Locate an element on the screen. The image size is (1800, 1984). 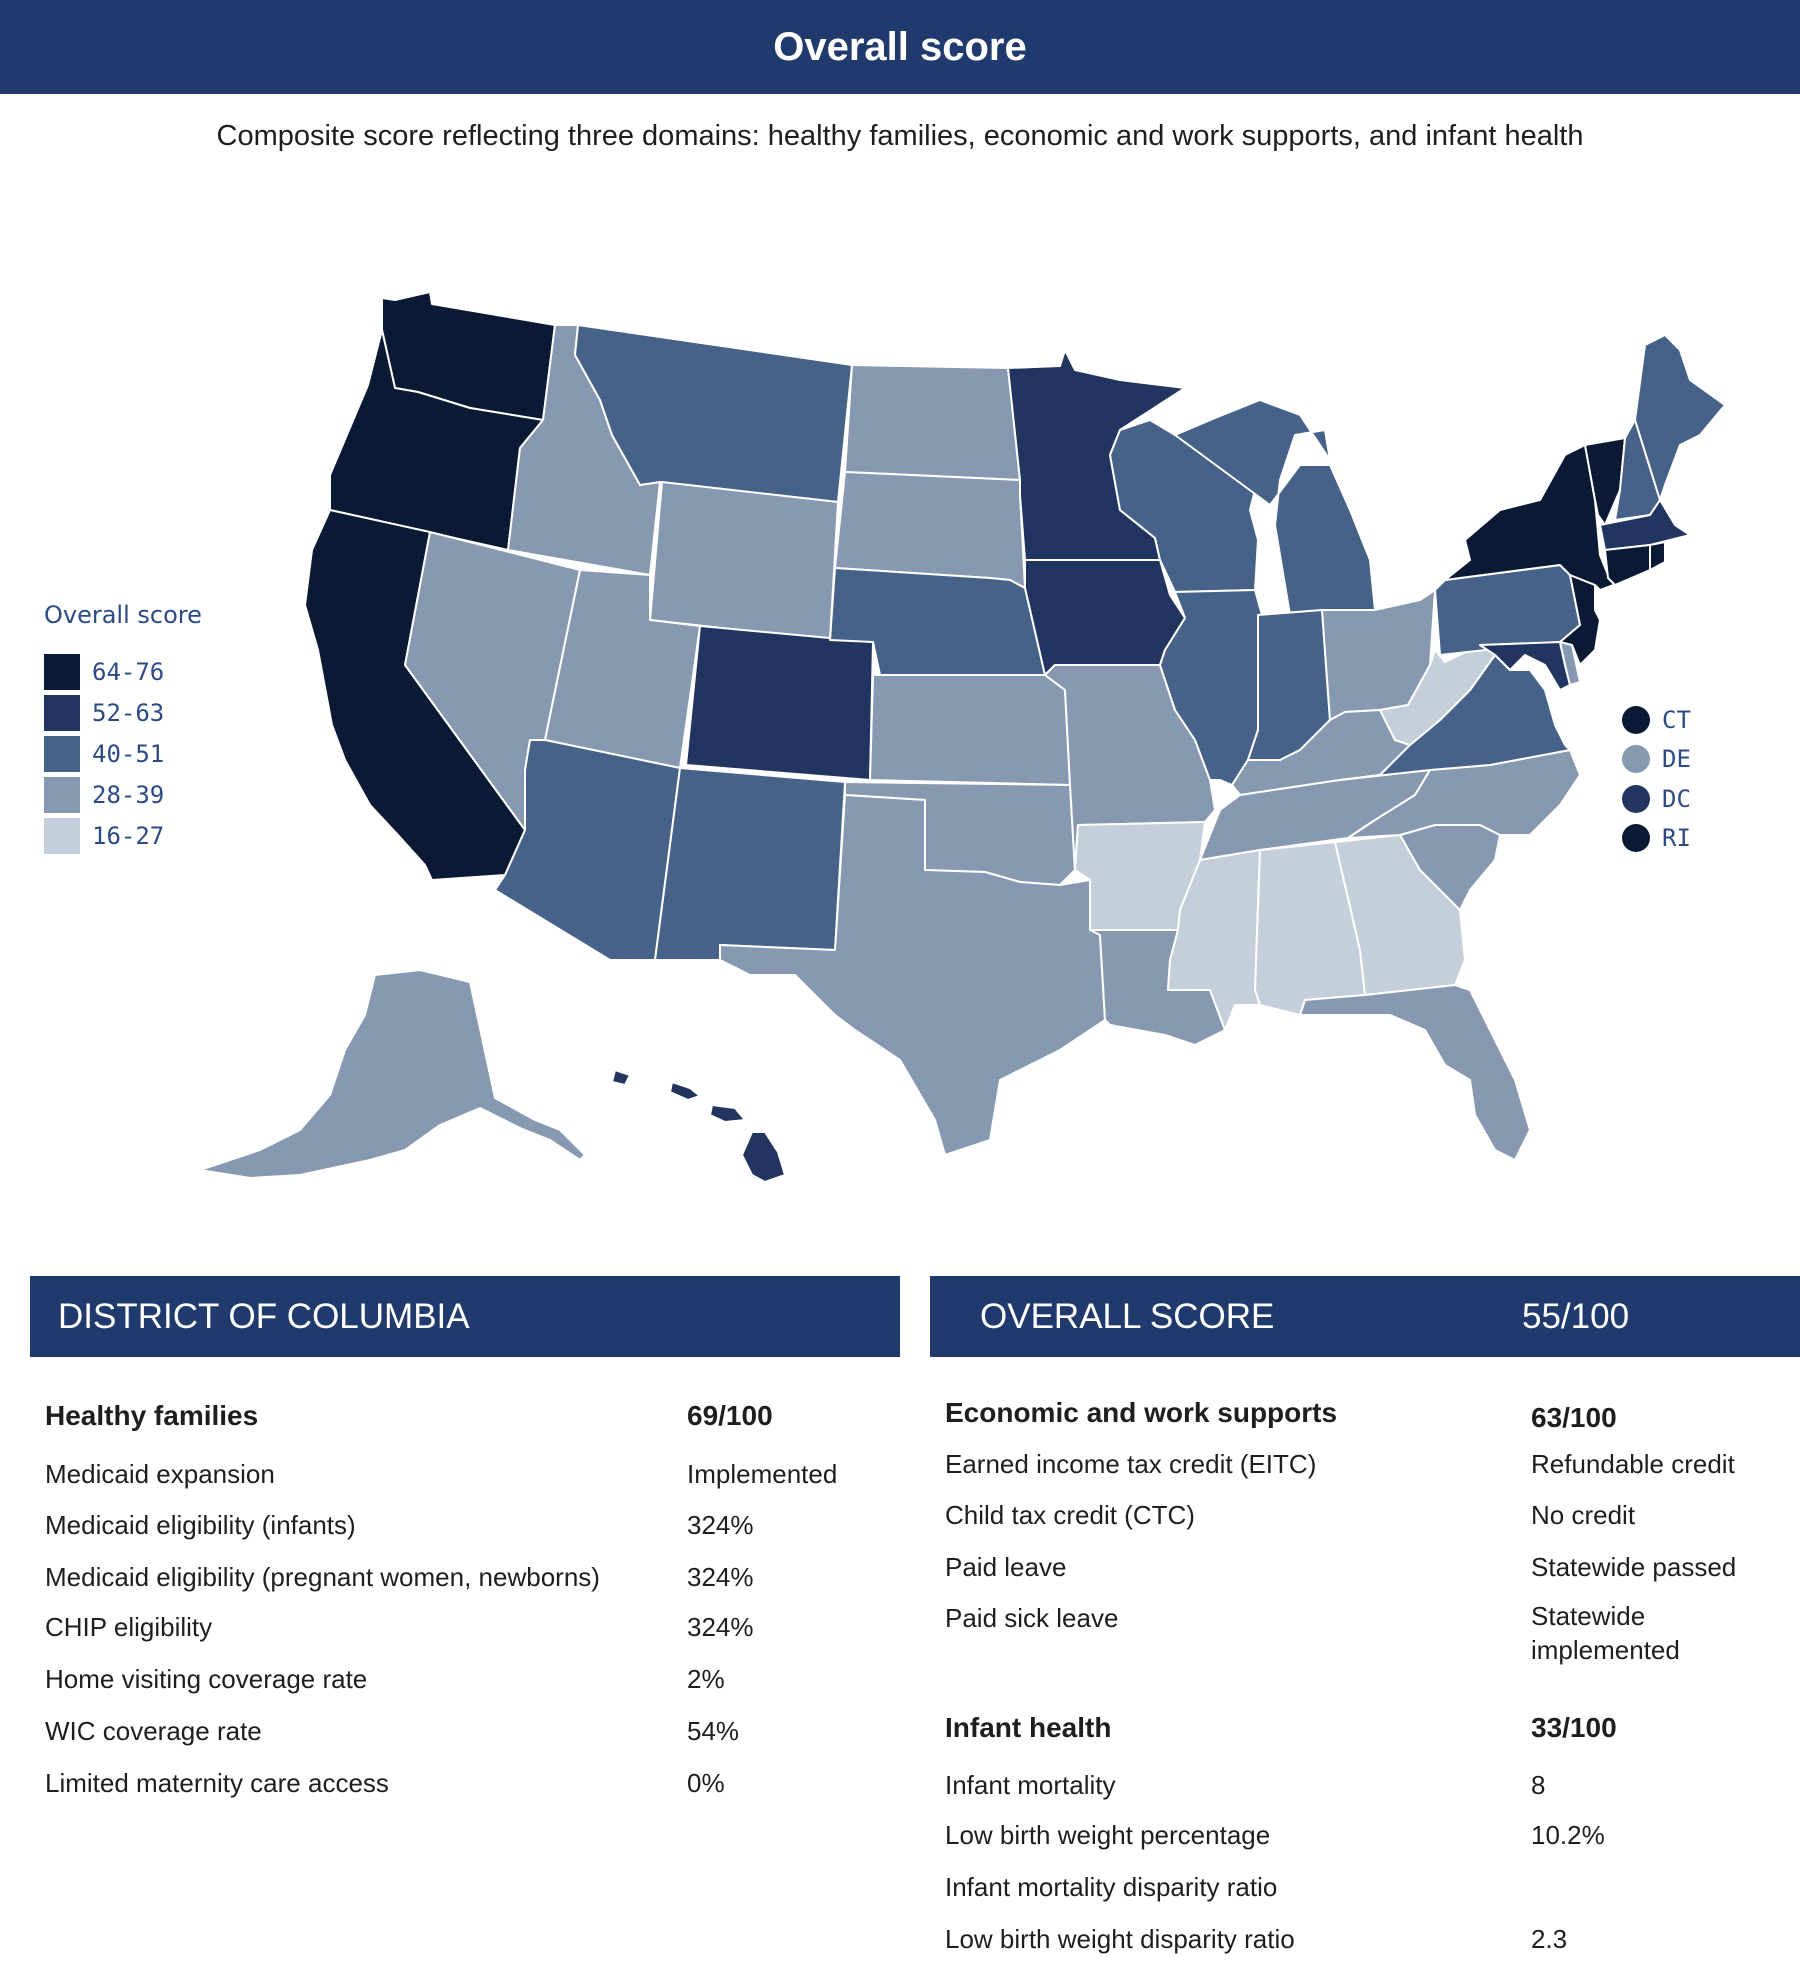
small-state-item: DC is located at coordinates (1656, 799).